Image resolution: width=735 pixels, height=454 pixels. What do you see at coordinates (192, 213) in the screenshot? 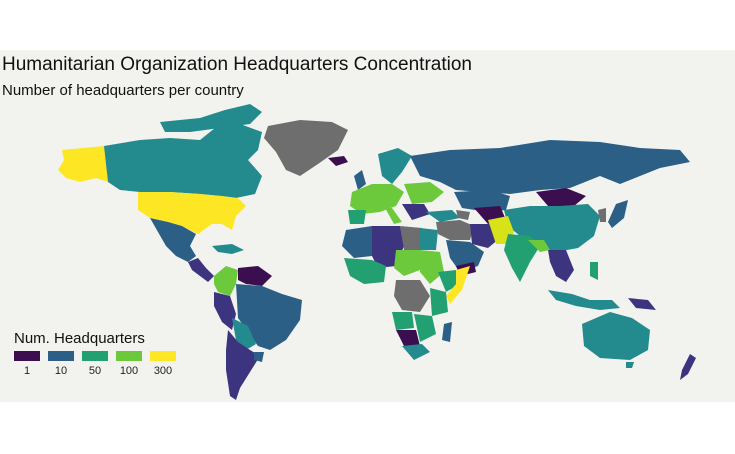
I see `region-usa` at bounding box center [192, 213].